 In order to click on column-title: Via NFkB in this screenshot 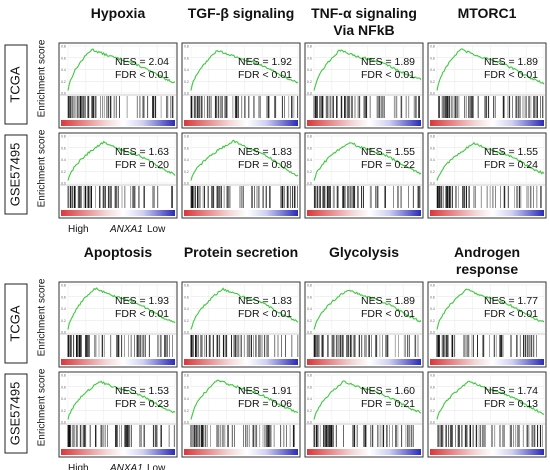, I will do `click(363, 30)`.